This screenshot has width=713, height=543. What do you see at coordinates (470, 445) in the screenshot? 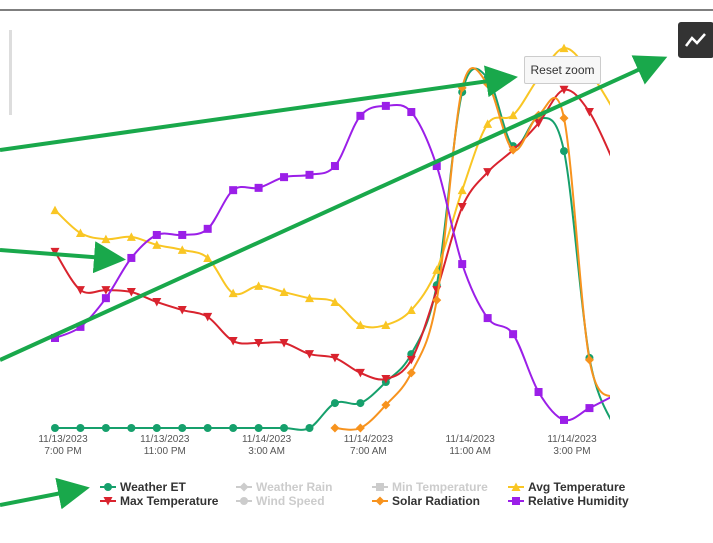
I see `x-tick-label: 11/14/2023 11:00 AM` at bounding box center [470, 445].